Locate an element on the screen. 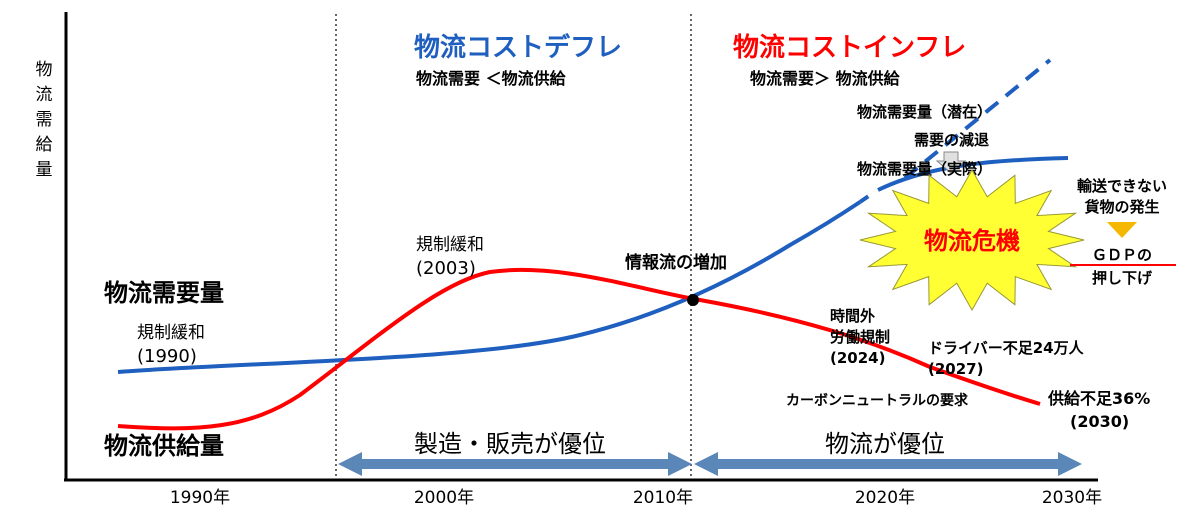  deflation-subtitle: 物流需要 ＜物流供給 is located at coordinates (491, 78).